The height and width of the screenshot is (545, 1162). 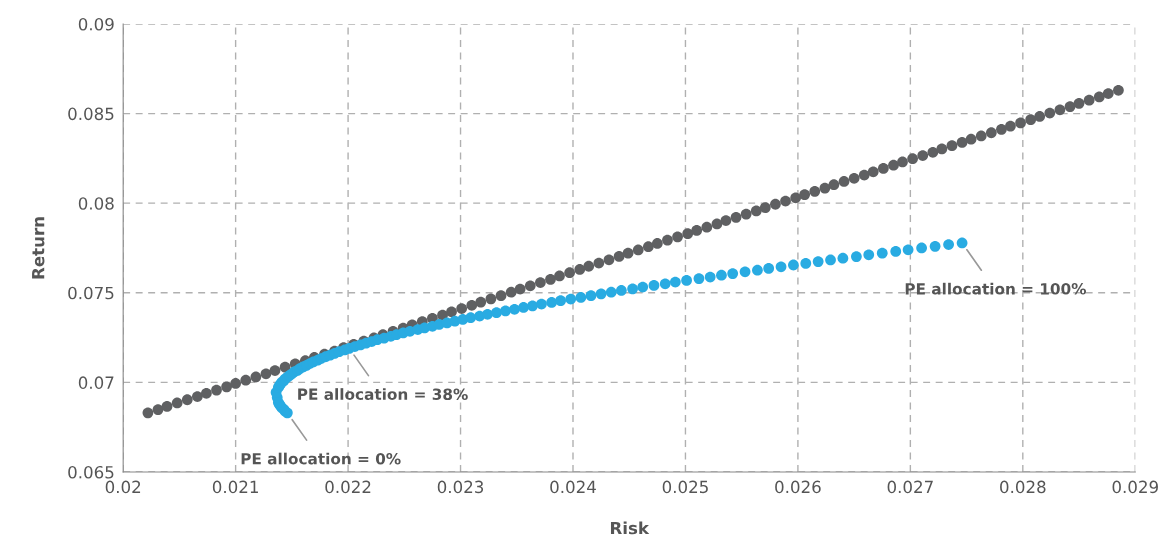 What do you see at coordinates (1135, 487) in the screenshot?
I see `x-tick-label: 0.029` at bounding box center [1135, 487].